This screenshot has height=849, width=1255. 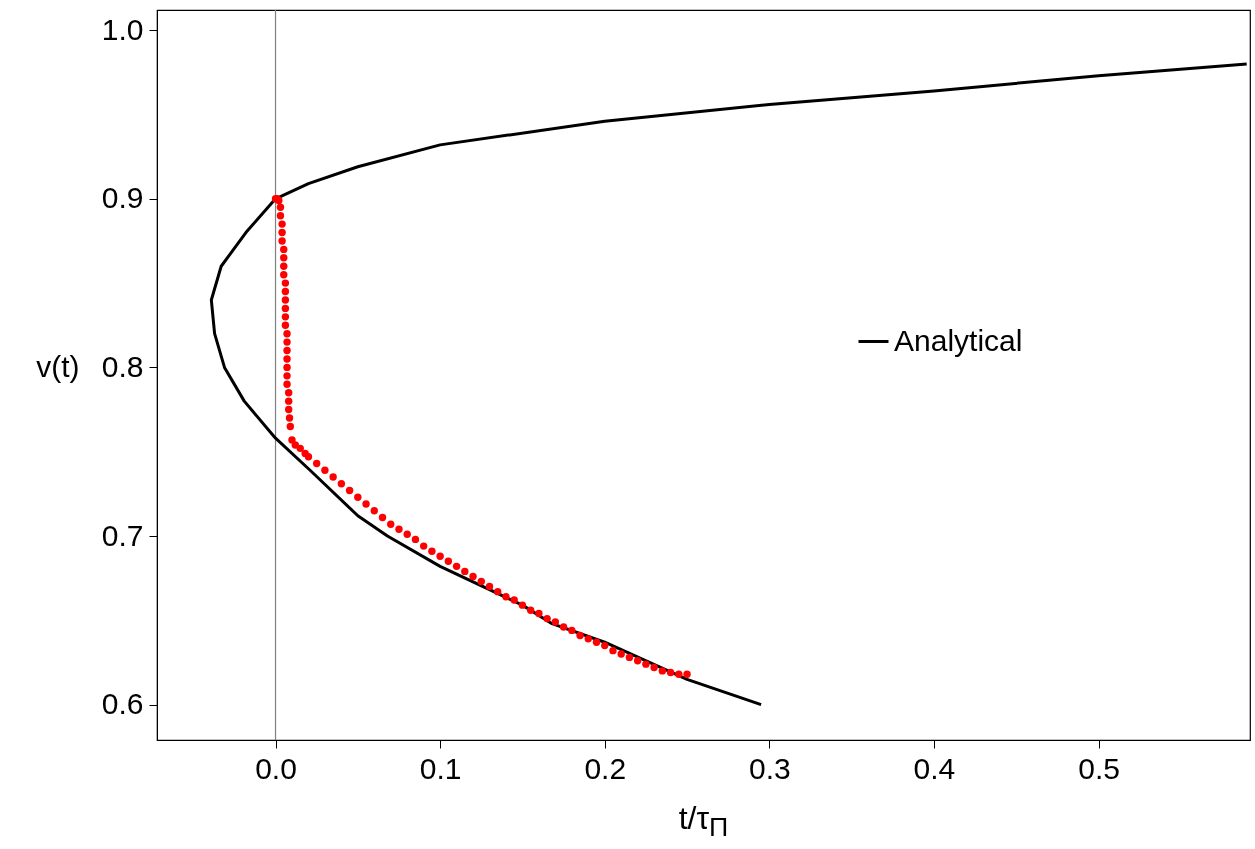 What do you see at coordinates (769, 768) in the screenshot?
I see `x-tick-label: 0.3` at bounding box center [769, 768].